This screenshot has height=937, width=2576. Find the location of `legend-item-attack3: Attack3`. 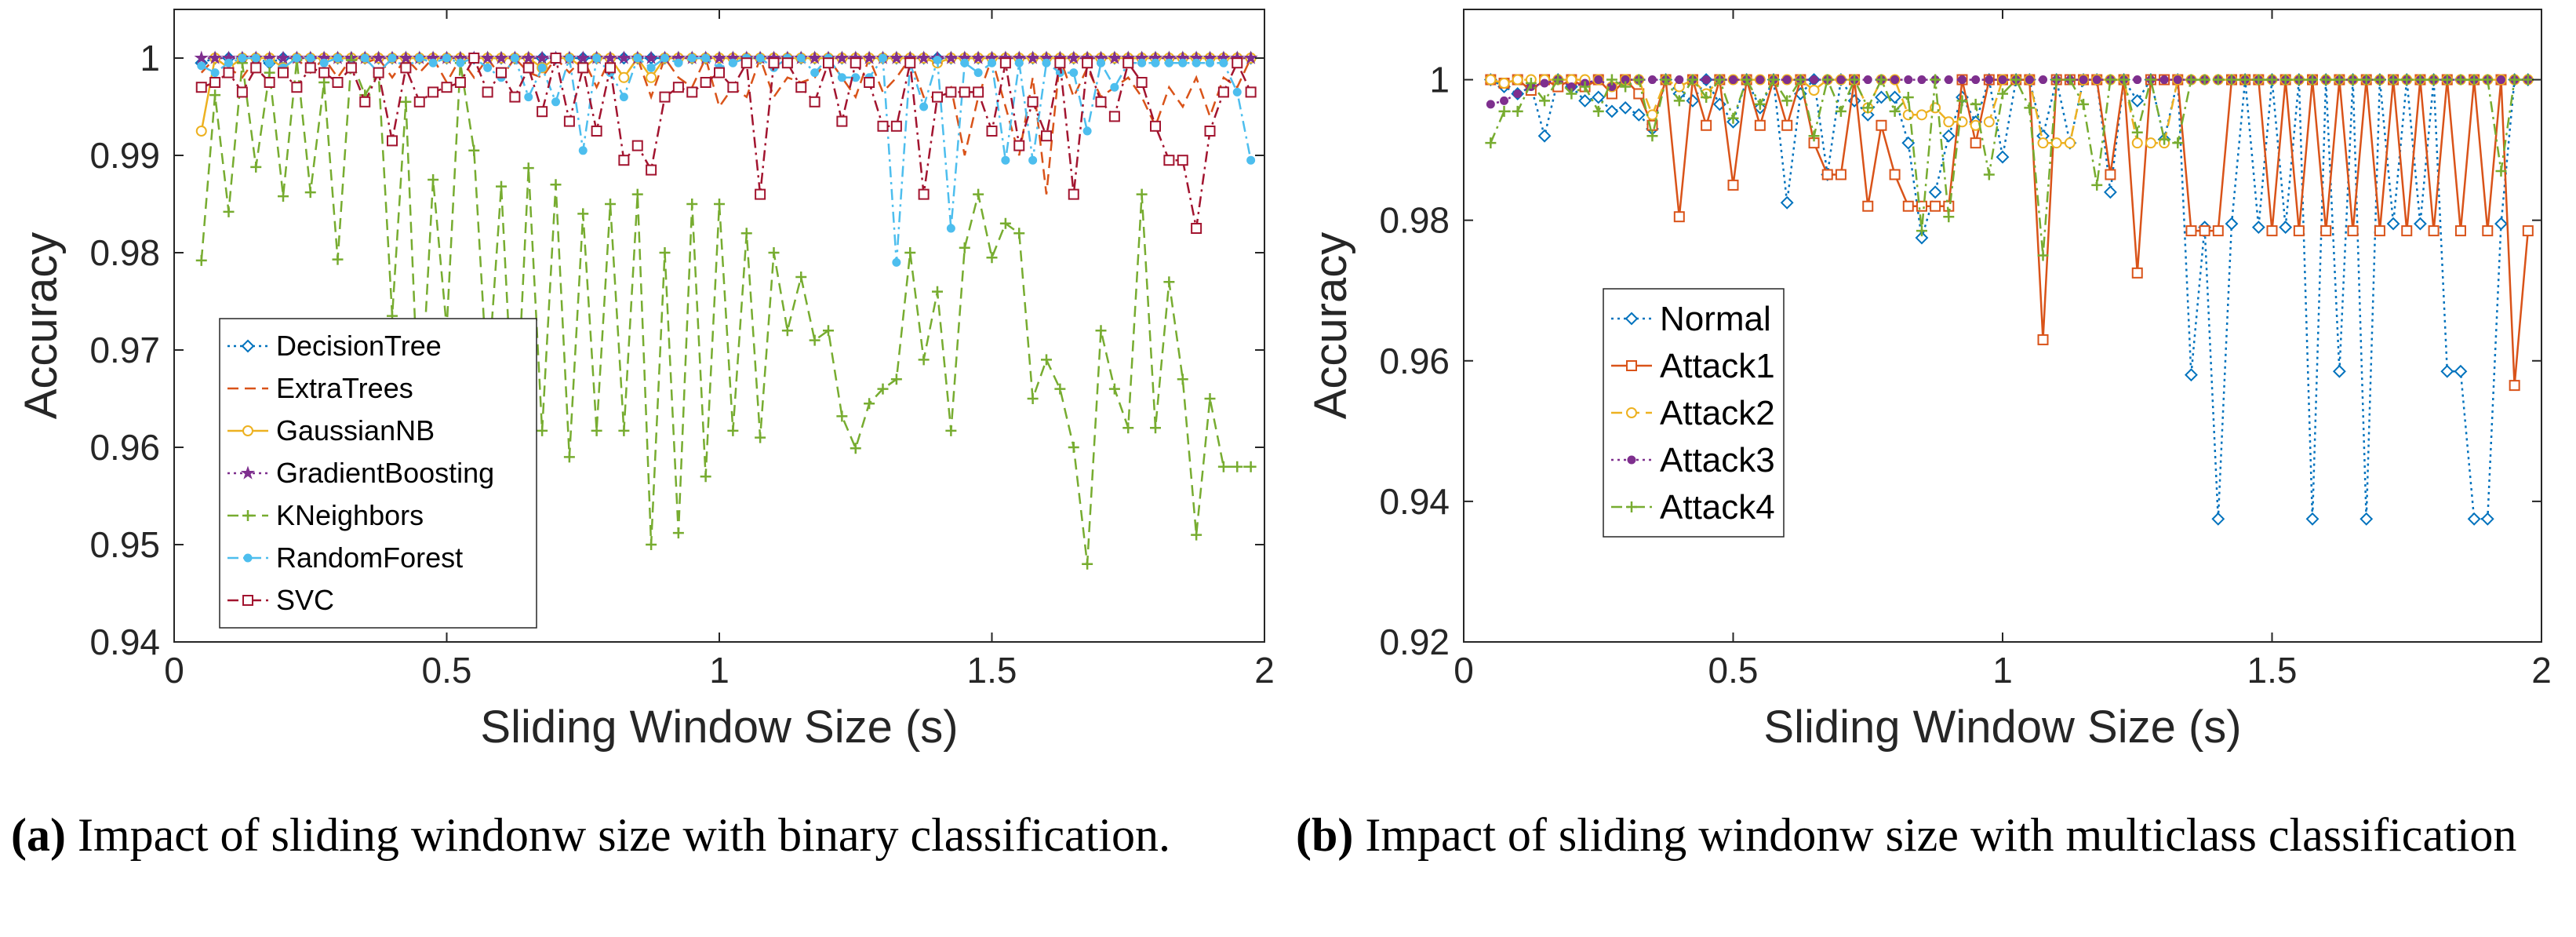

legend-item-attack3: Attack3 is located at coordinates (1693, 460).